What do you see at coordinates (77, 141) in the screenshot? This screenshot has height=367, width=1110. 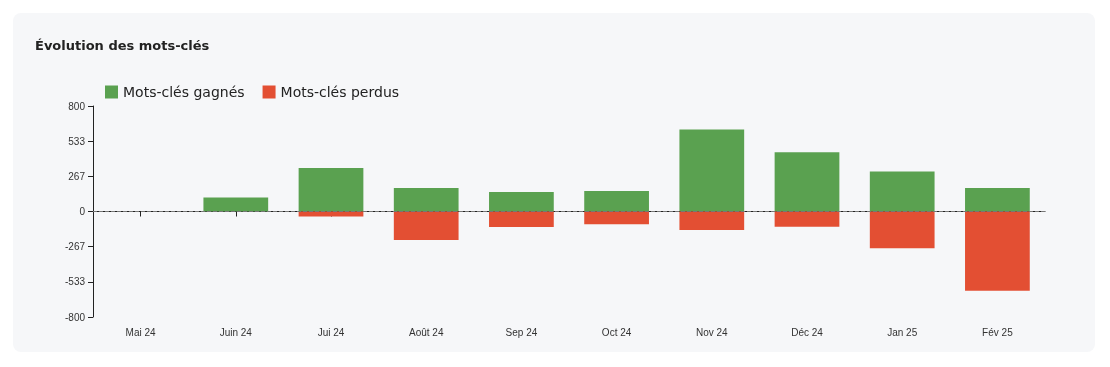 I see `y-tick-label: 533` at bounding box center [77, 141].